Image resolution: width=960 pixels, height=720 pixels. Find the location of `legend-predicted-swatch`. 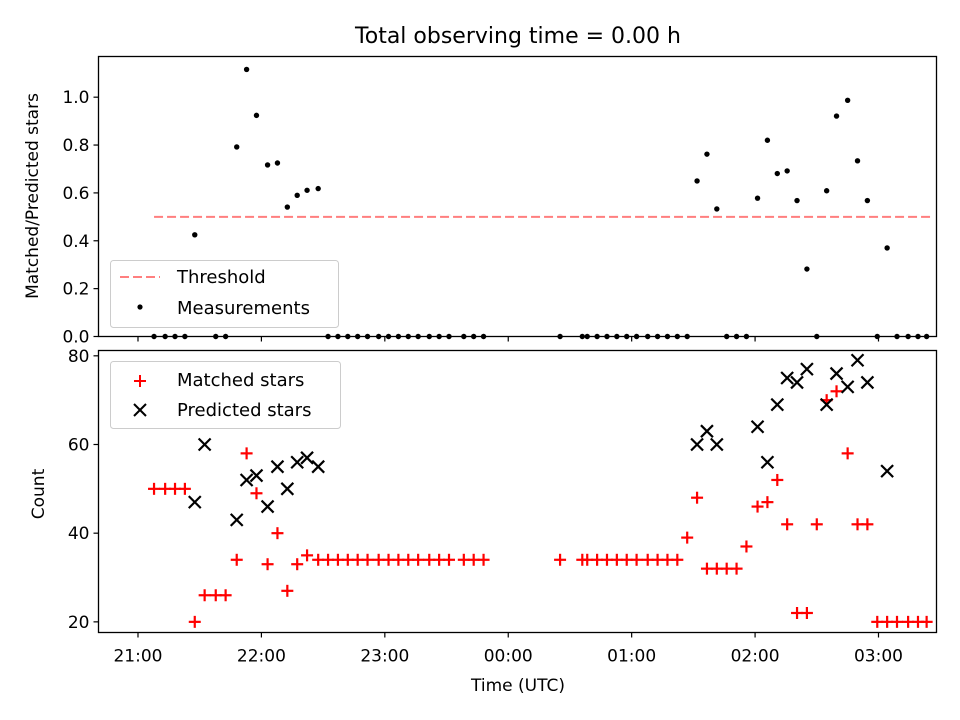

legend-predicted-swatch is located at coordinates (140, 410).